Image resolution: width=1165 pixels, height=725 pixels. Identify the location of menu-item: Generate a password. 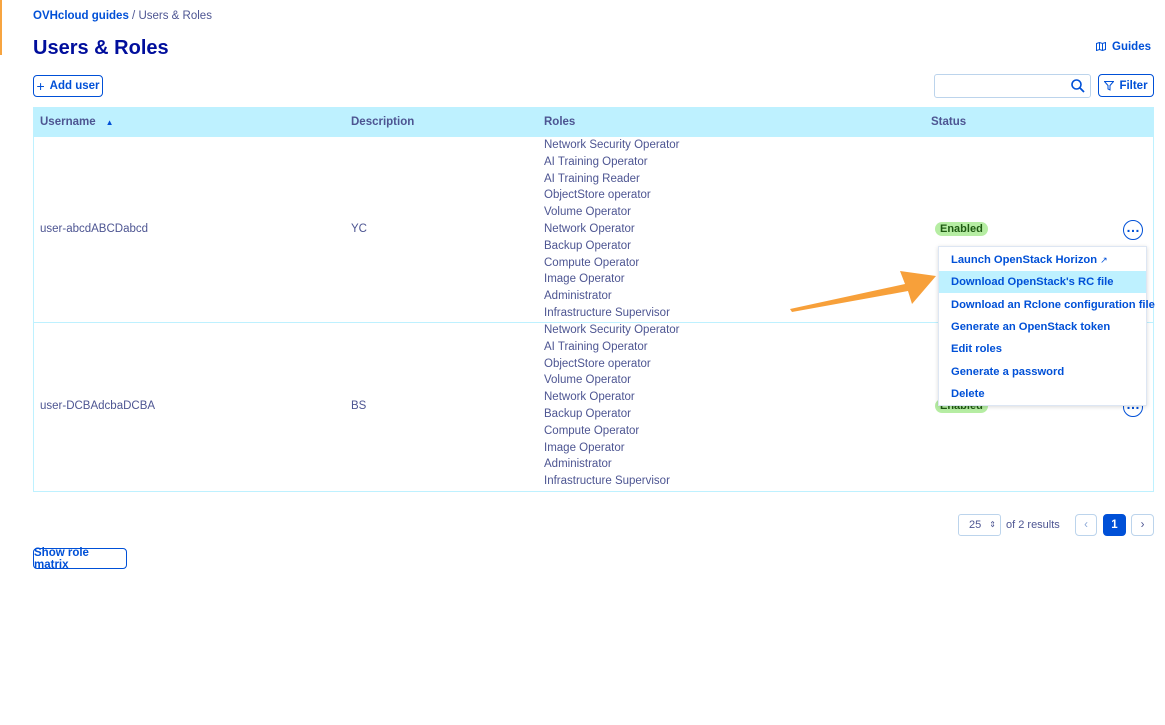
(1008, 371).